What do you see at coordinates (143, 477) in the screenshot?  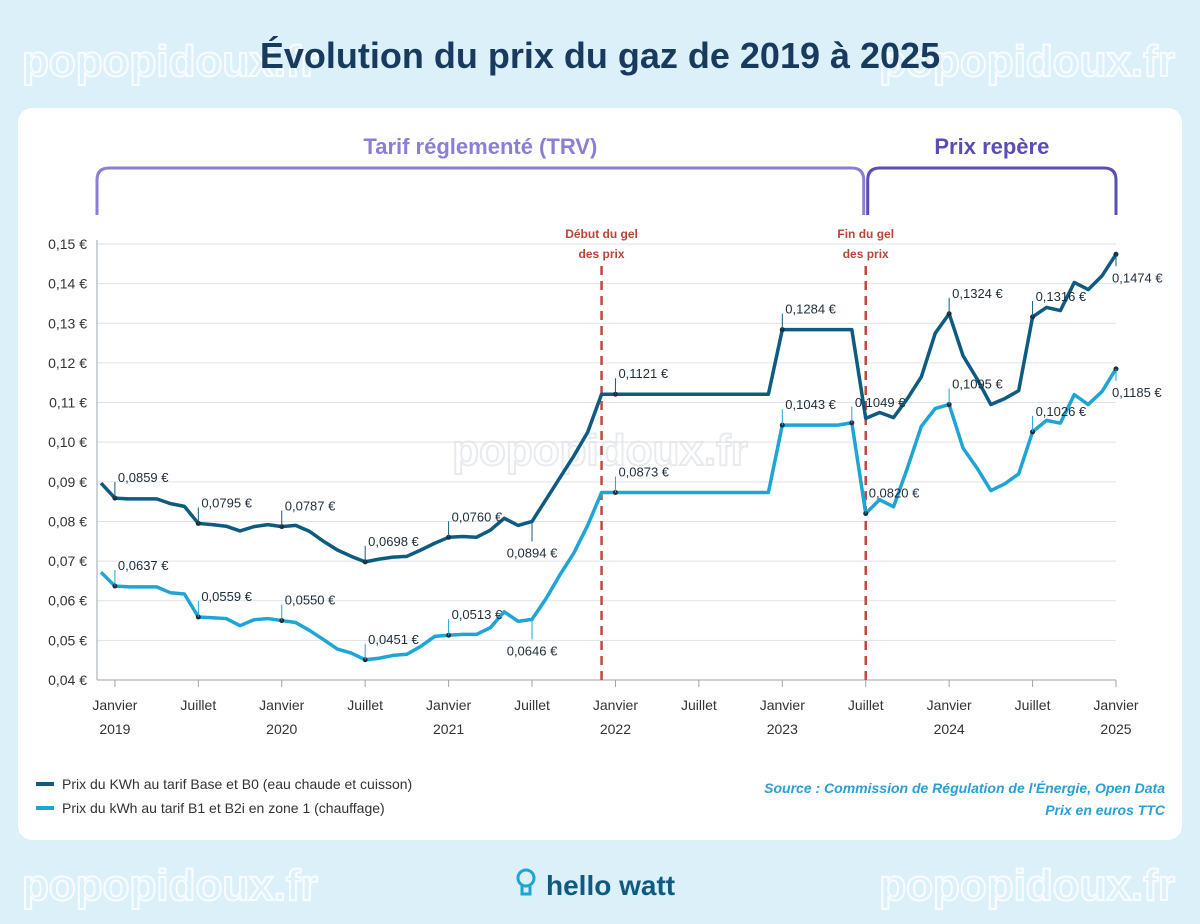 I see `value-label: 0,0859 €` at bounding box center [143, 477].